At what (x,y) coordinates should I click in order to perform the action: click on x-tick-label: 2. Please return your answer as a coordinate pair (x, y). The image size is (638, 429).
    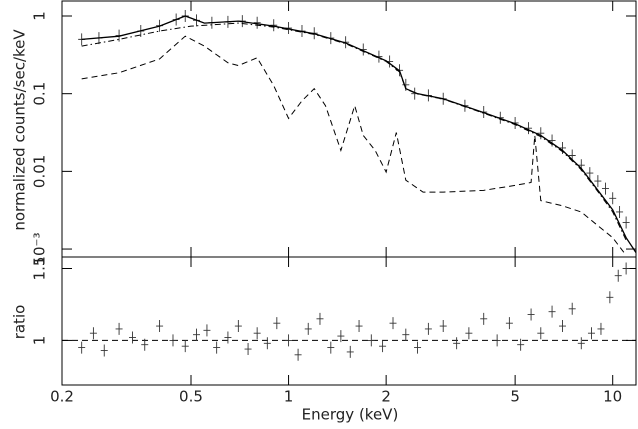
    Looking at the image, I should click on (386, 397).